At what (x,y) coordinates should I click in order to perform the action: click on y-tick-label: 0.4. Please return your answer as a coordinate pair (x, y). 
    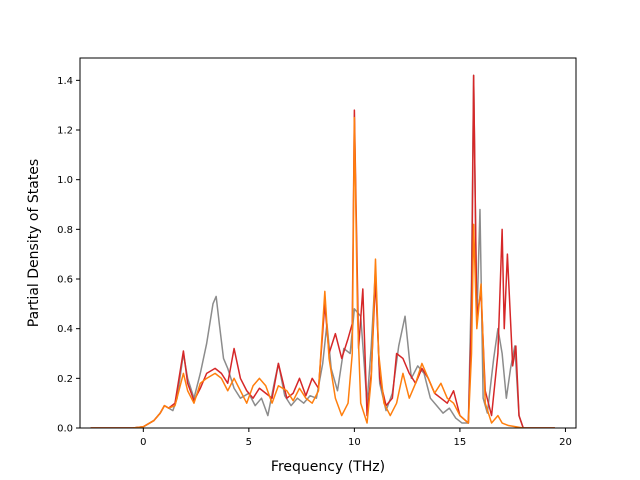
    Looking at the image, I should click on (65, 329).